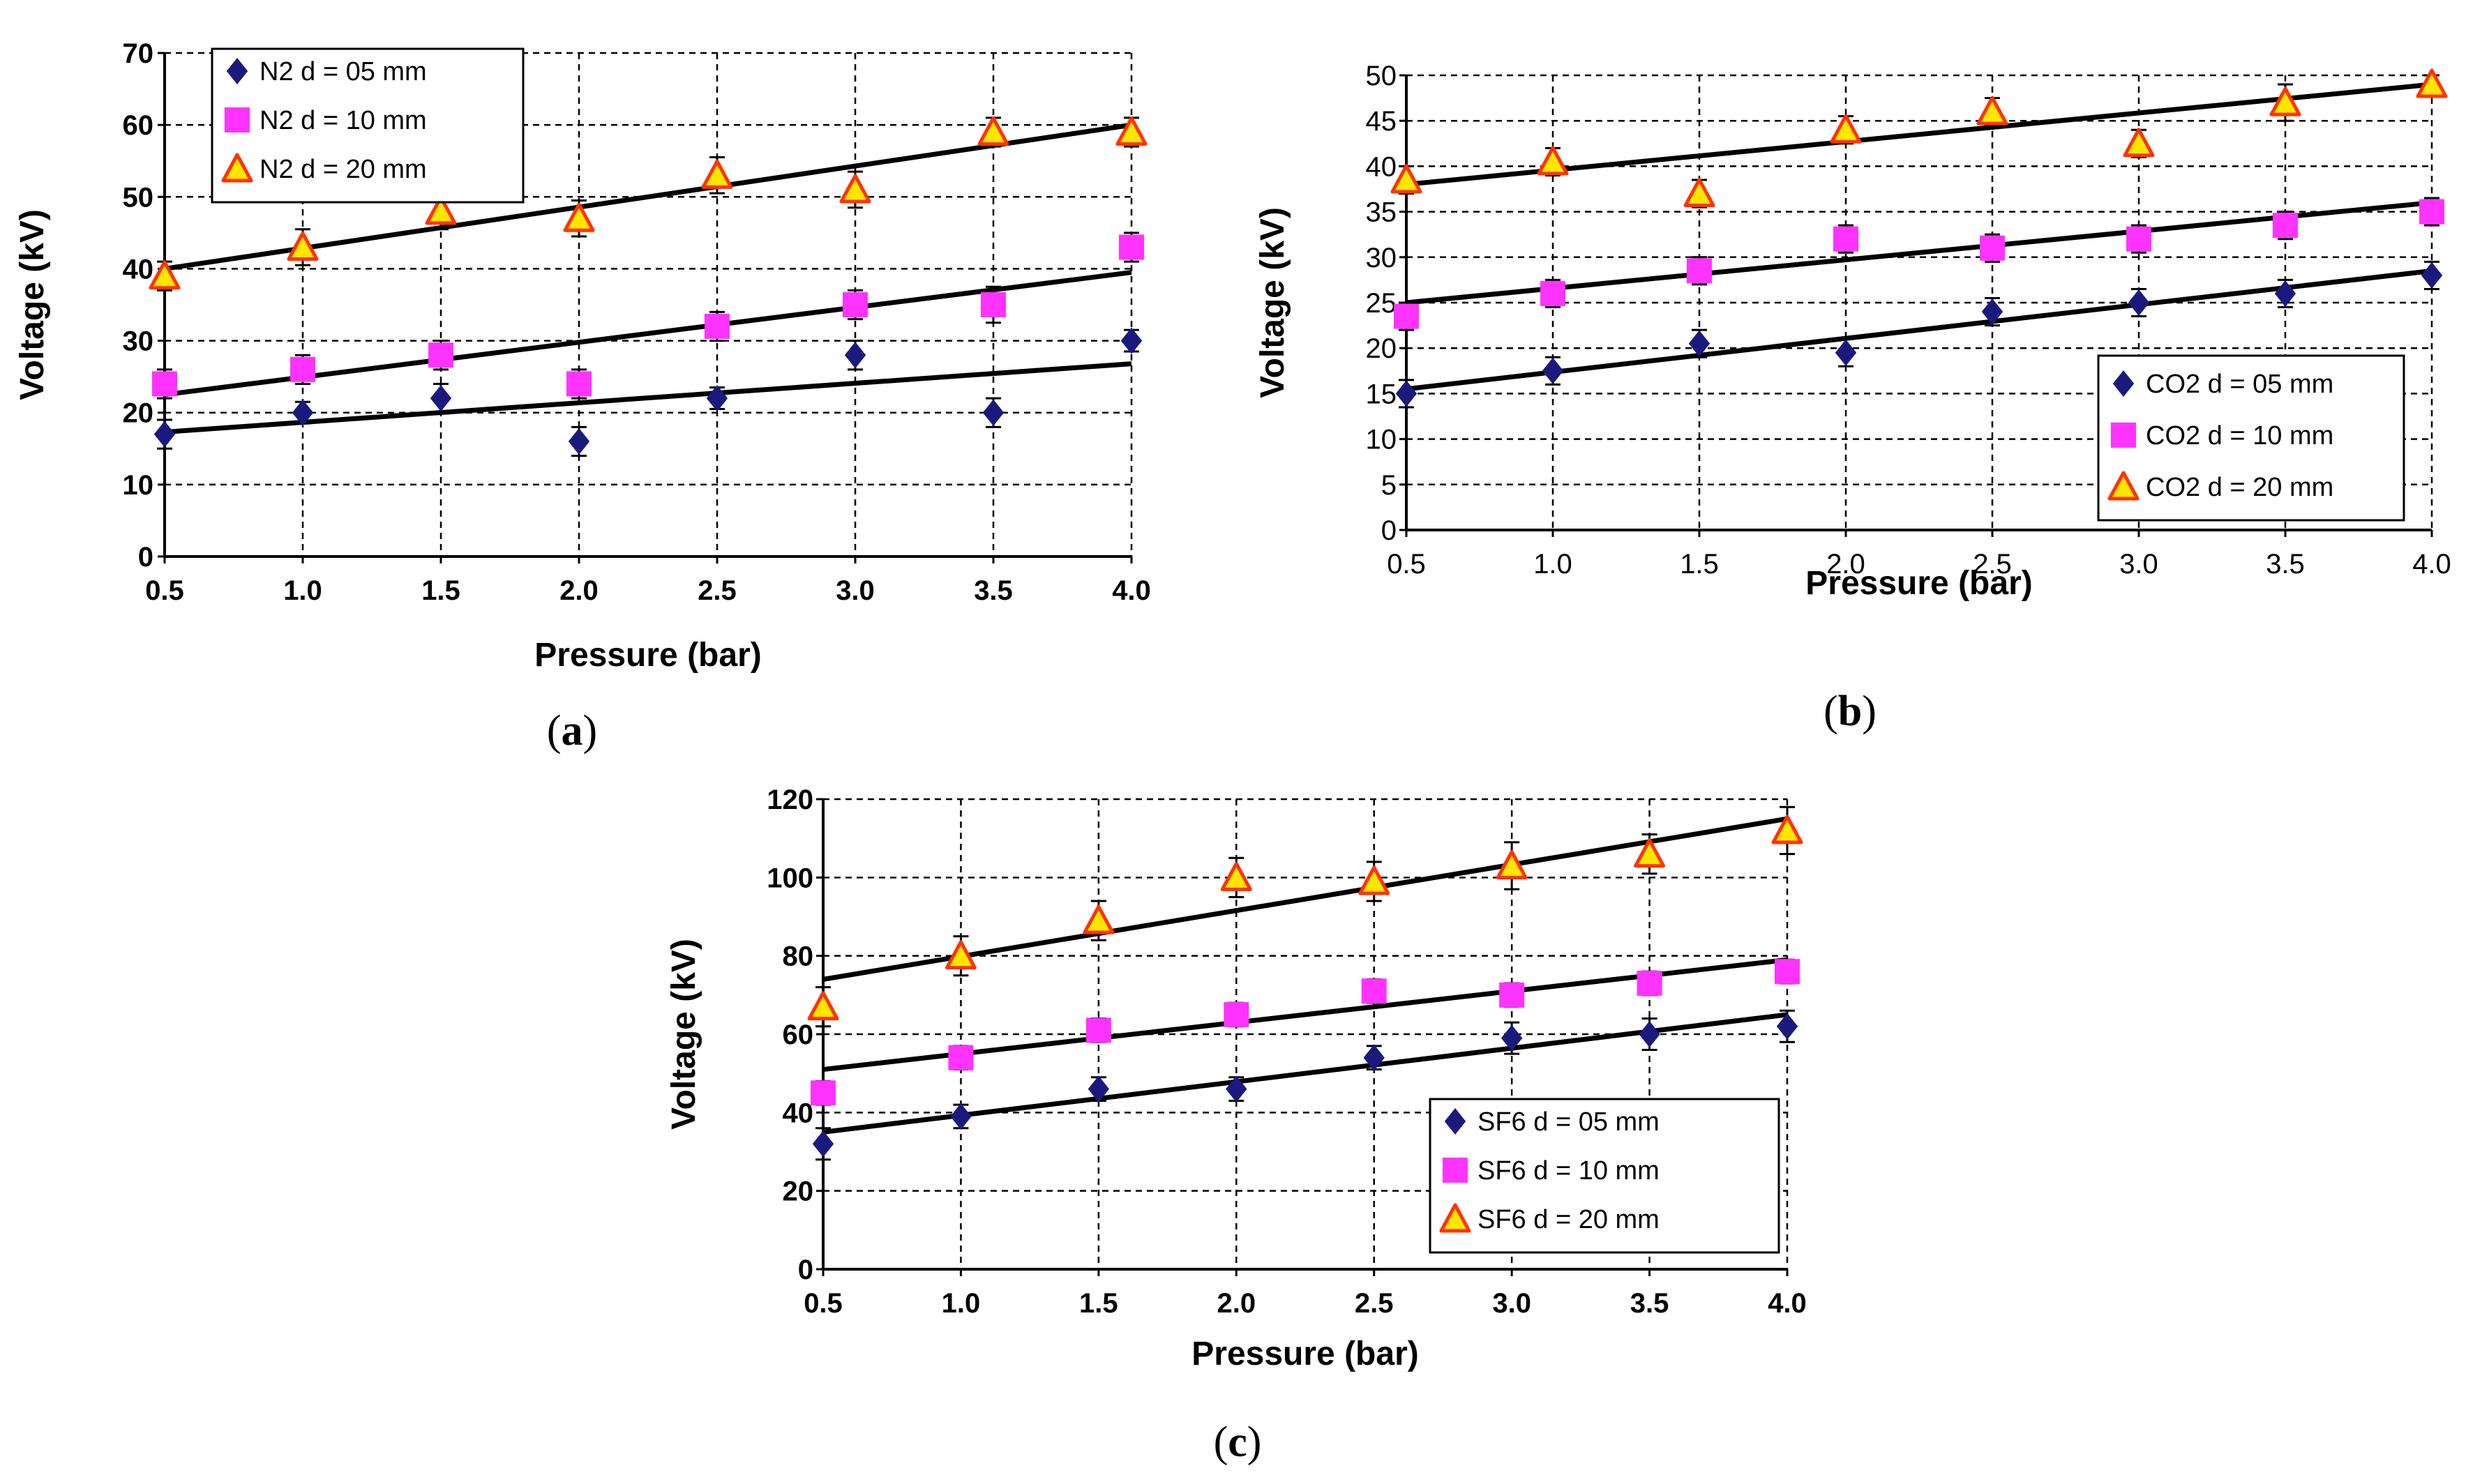 This screenshot has height=1484, width=2489. What do you see at coordinates (1381, 212) in the screenshot?
I see `y-tick-label: 35` at bounding box center [1381, 212].